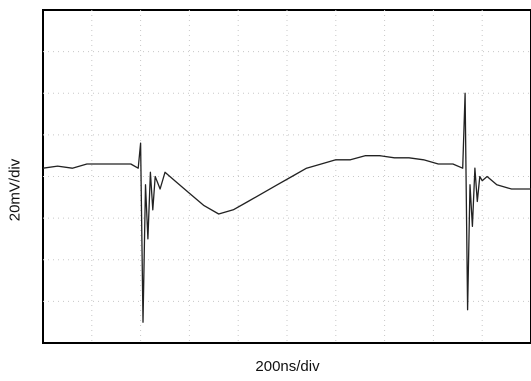  What do you see at coordinates (287, 366) in the screenshot?
I see `x-axis-label: 200ns/div` at bounding box center [287, 366].